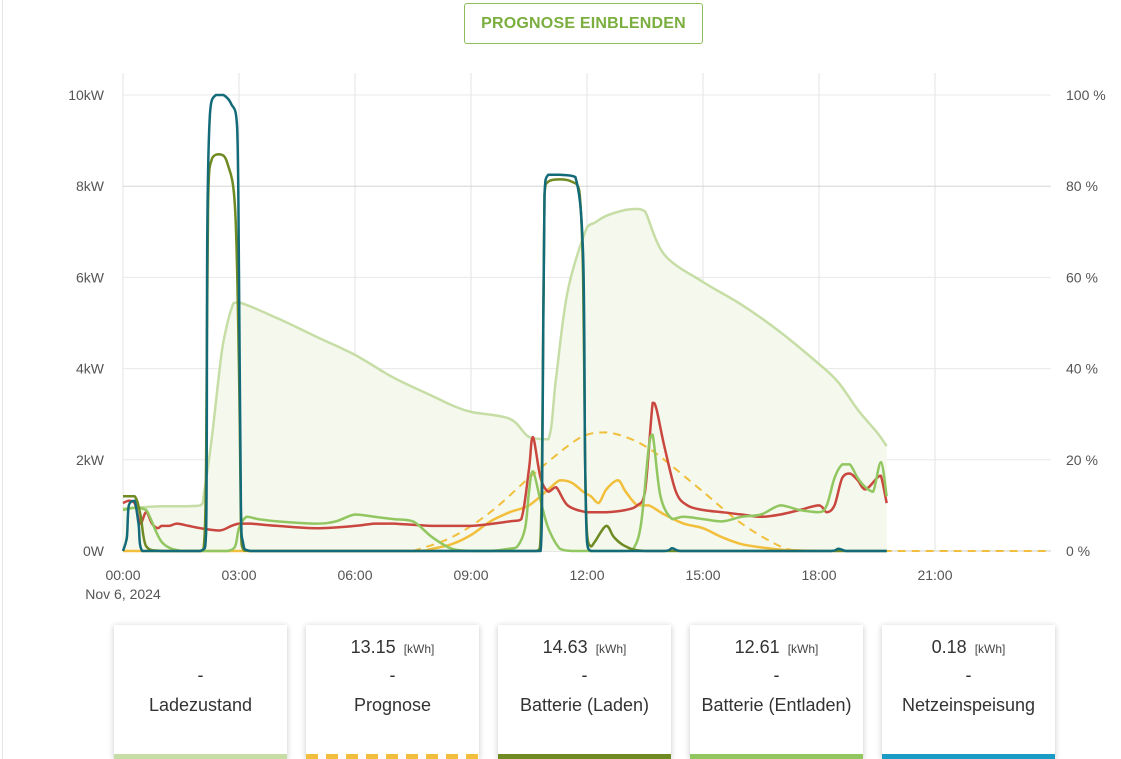 The width and height of the screenshot is (1121, 759). Describe the element at coordinates (1082, 277) in the screenshot. I see `y-right-tick-label: 60 %` at that location.